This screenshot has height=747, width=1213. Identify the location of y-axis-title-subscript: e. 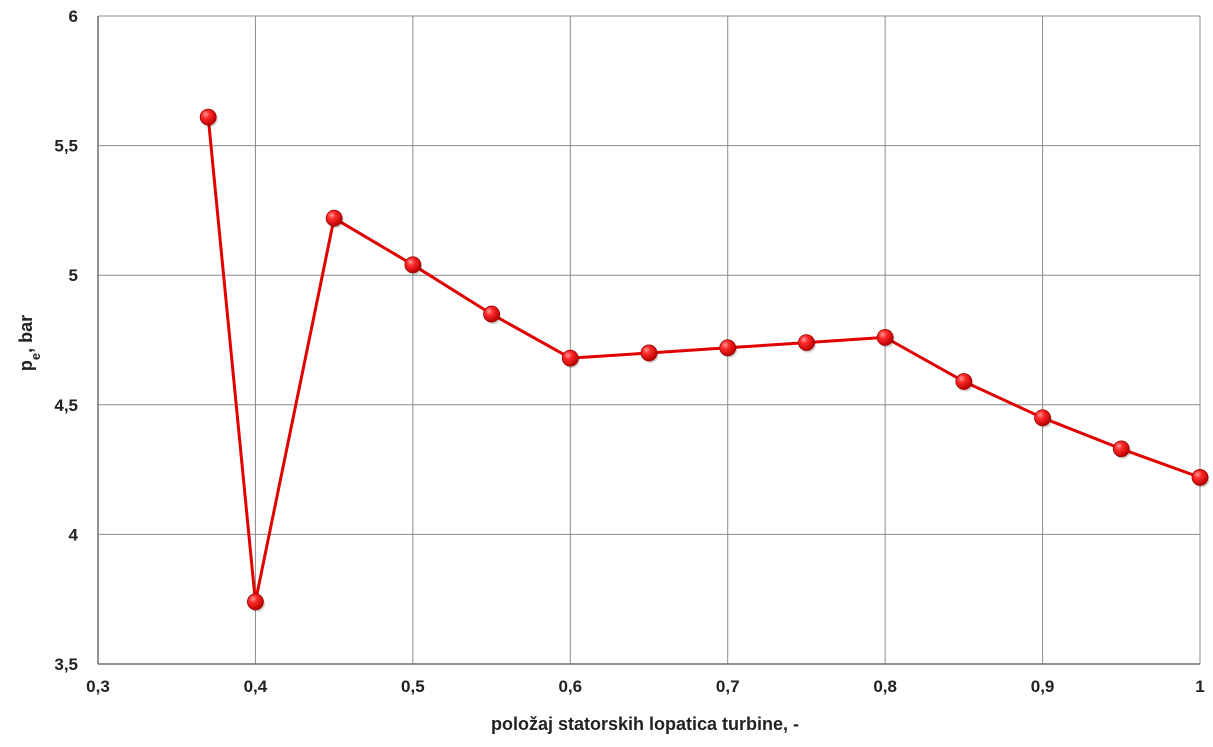
(35, 356).